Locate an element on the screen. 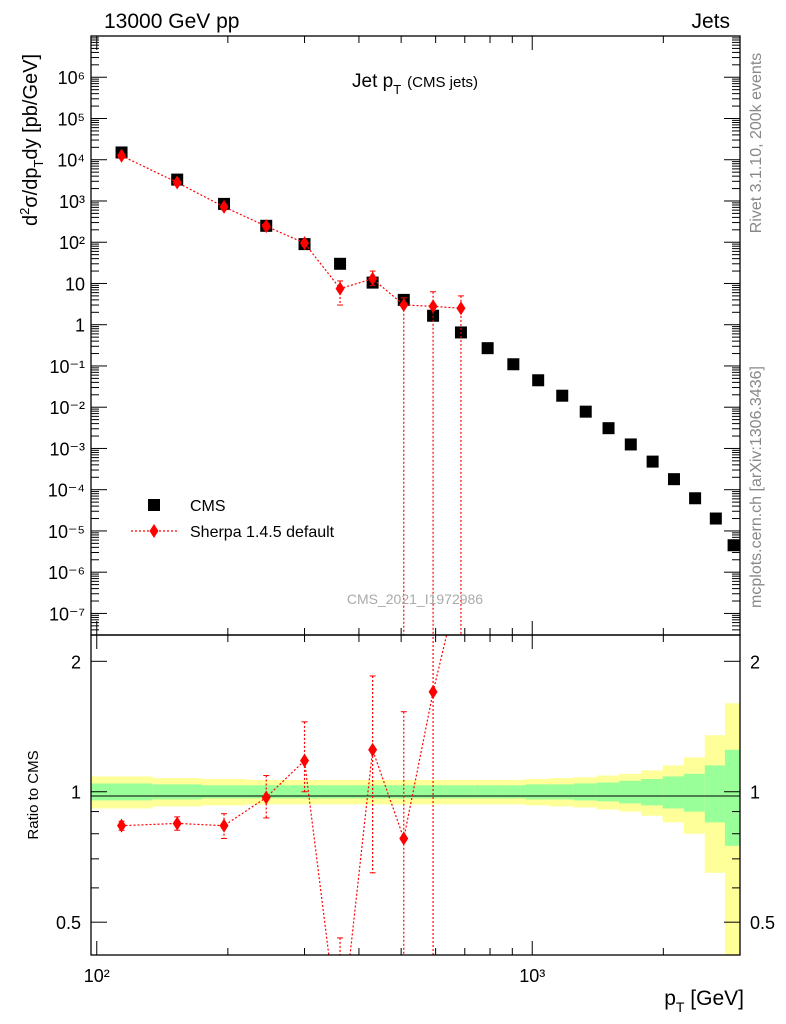  legend-cms-label: CMS is located at coordinates (208, 506).